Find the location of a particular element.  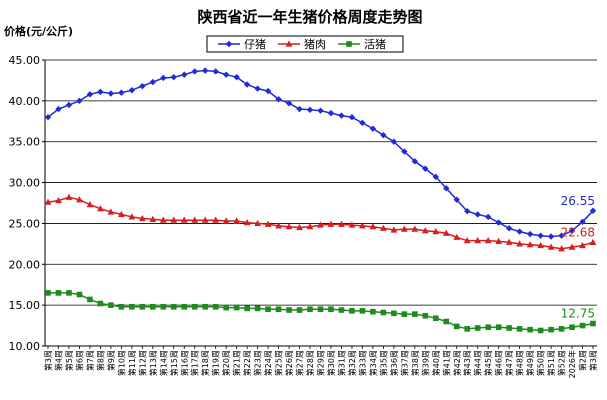

x-tick-label: 第49周 is located at coordinates (530, 363).